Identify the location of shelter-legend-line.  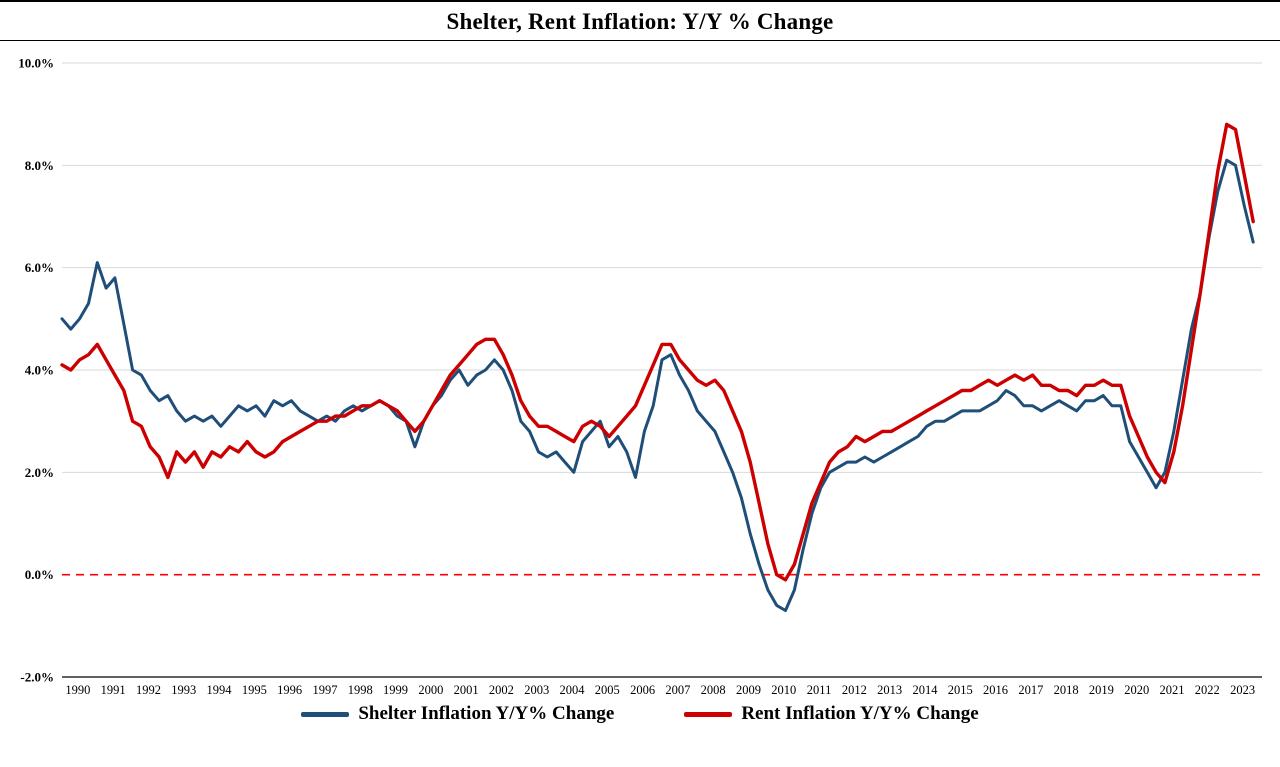
(325, 714).